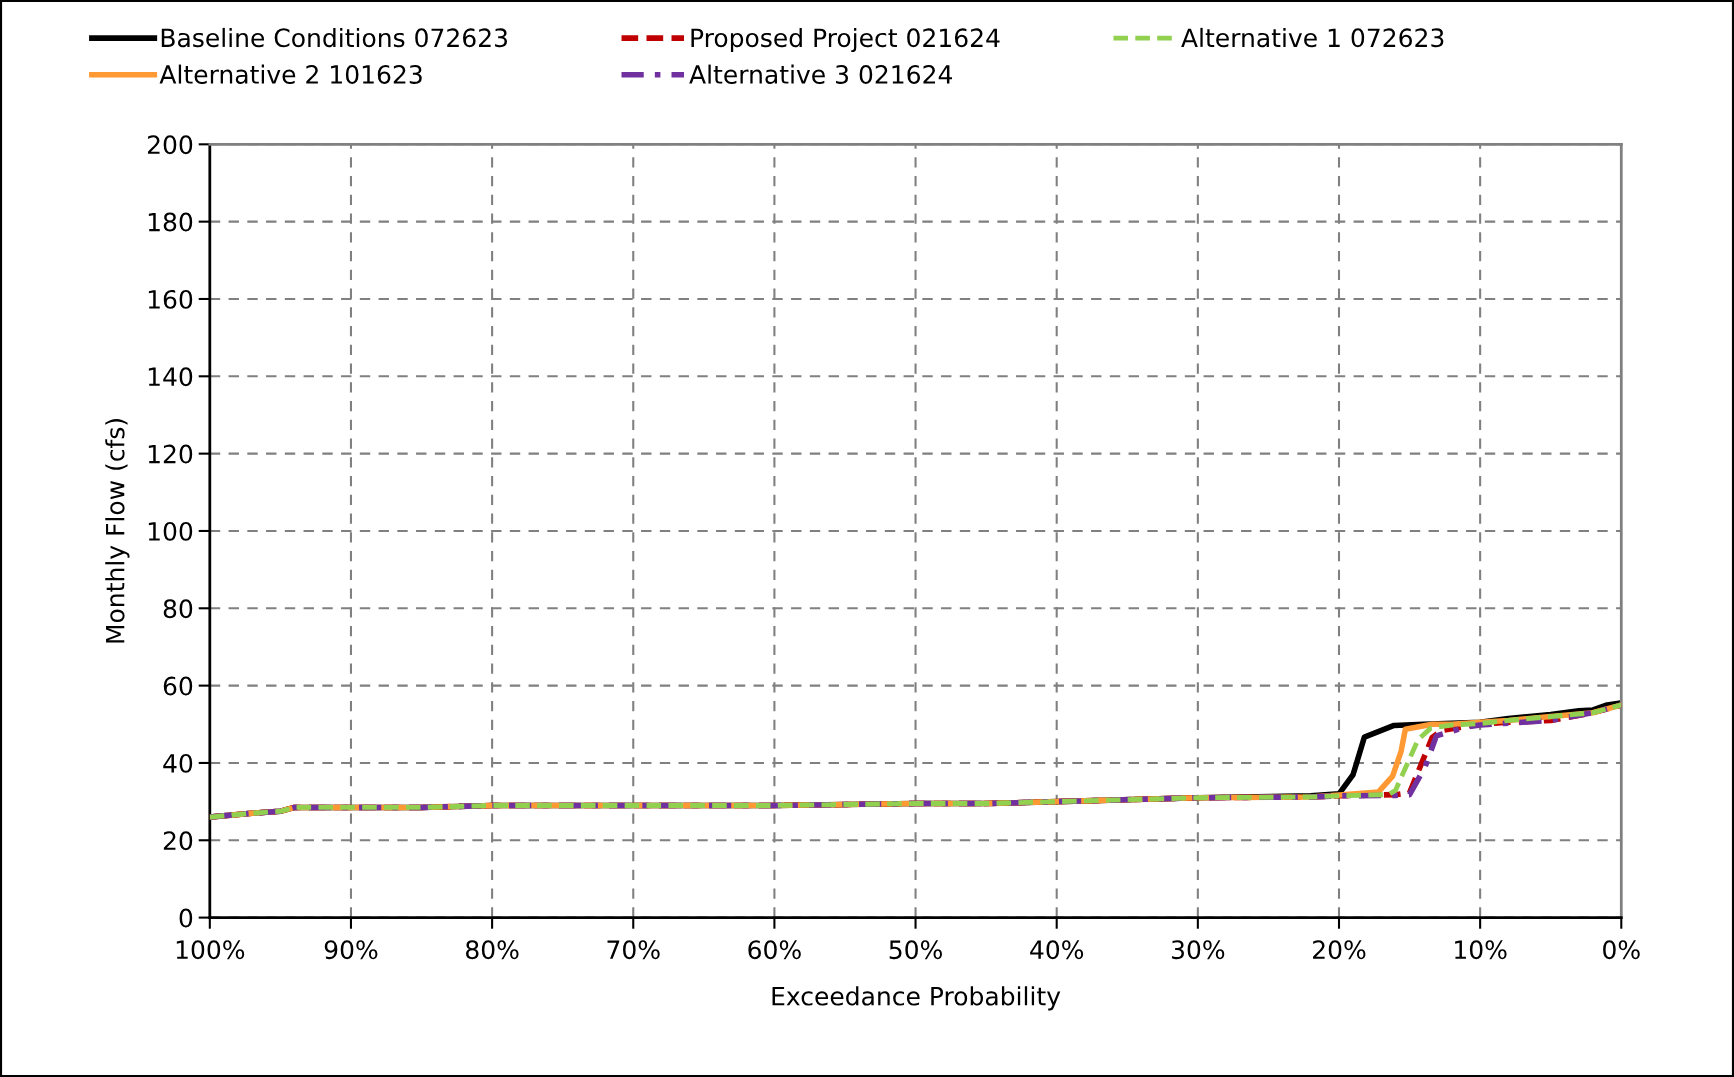 This screenshot has width=1734, height=1077. Describe the element at coordinates (178, 609) in the screenshot. I see `y-tick-label: 80` at that location.